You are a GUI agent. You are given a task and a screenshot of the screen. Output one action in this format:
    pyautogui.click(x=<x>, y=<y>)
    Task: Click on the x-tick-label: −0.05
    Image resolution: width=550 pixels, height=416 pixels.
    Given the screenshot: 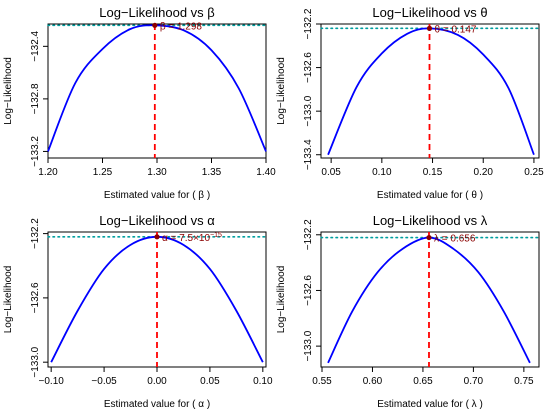 What is the action you would take?
    pyautogui.click(x=104, y=381)
    